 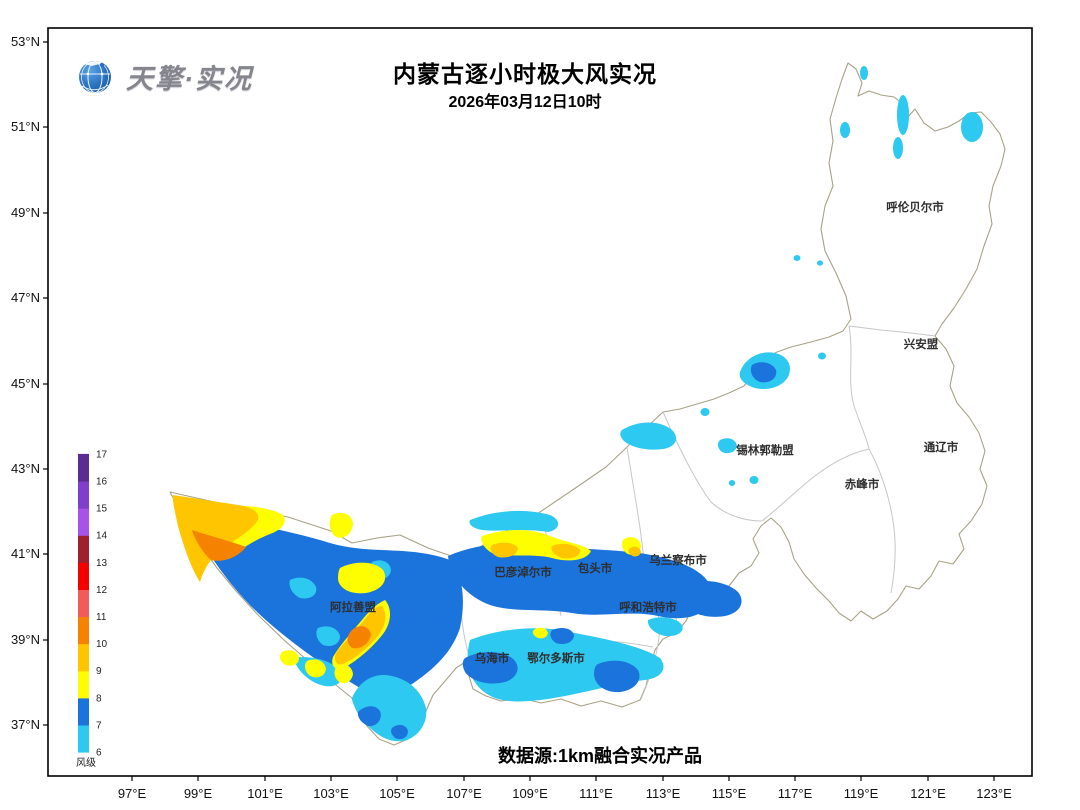 What do you see at coordinates (189, 78) in the screenshot?
I see `logo-text: 天擎·实况` at bounding box center [189, 78].